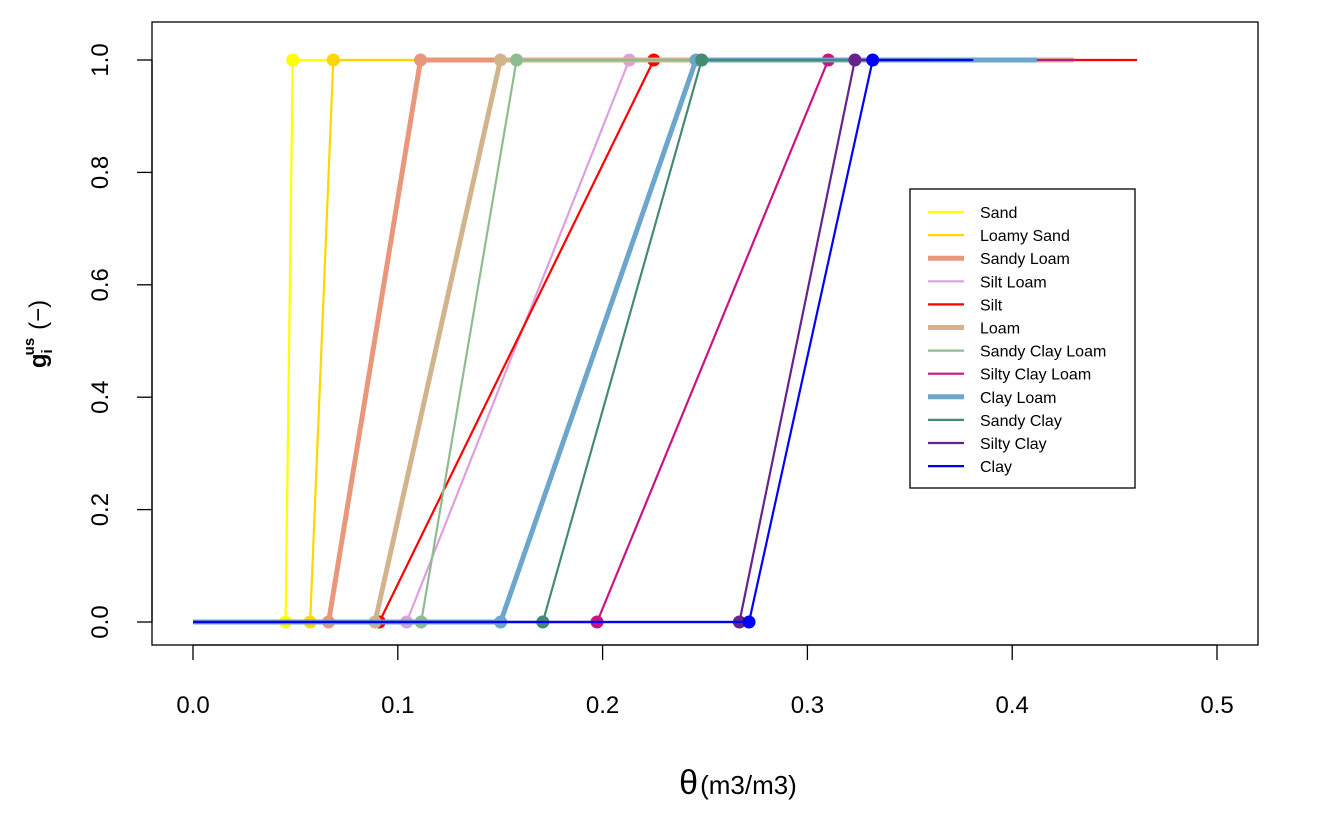  Describe the element at coordinates (120, 341) in the screenshot. I see `y-axis: 0.0 0.2 0.4 0.6 0.8 1.0` at that location.